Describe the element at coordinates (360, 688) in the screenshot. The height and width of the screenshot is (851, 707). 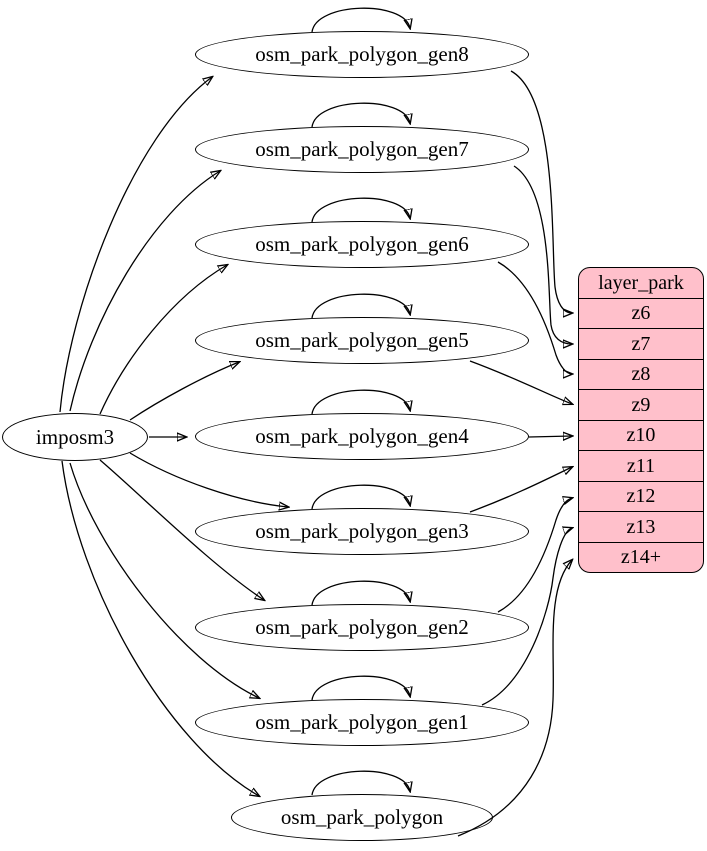
I see `self-loop-osm_park_polygon_gen1` at that location.